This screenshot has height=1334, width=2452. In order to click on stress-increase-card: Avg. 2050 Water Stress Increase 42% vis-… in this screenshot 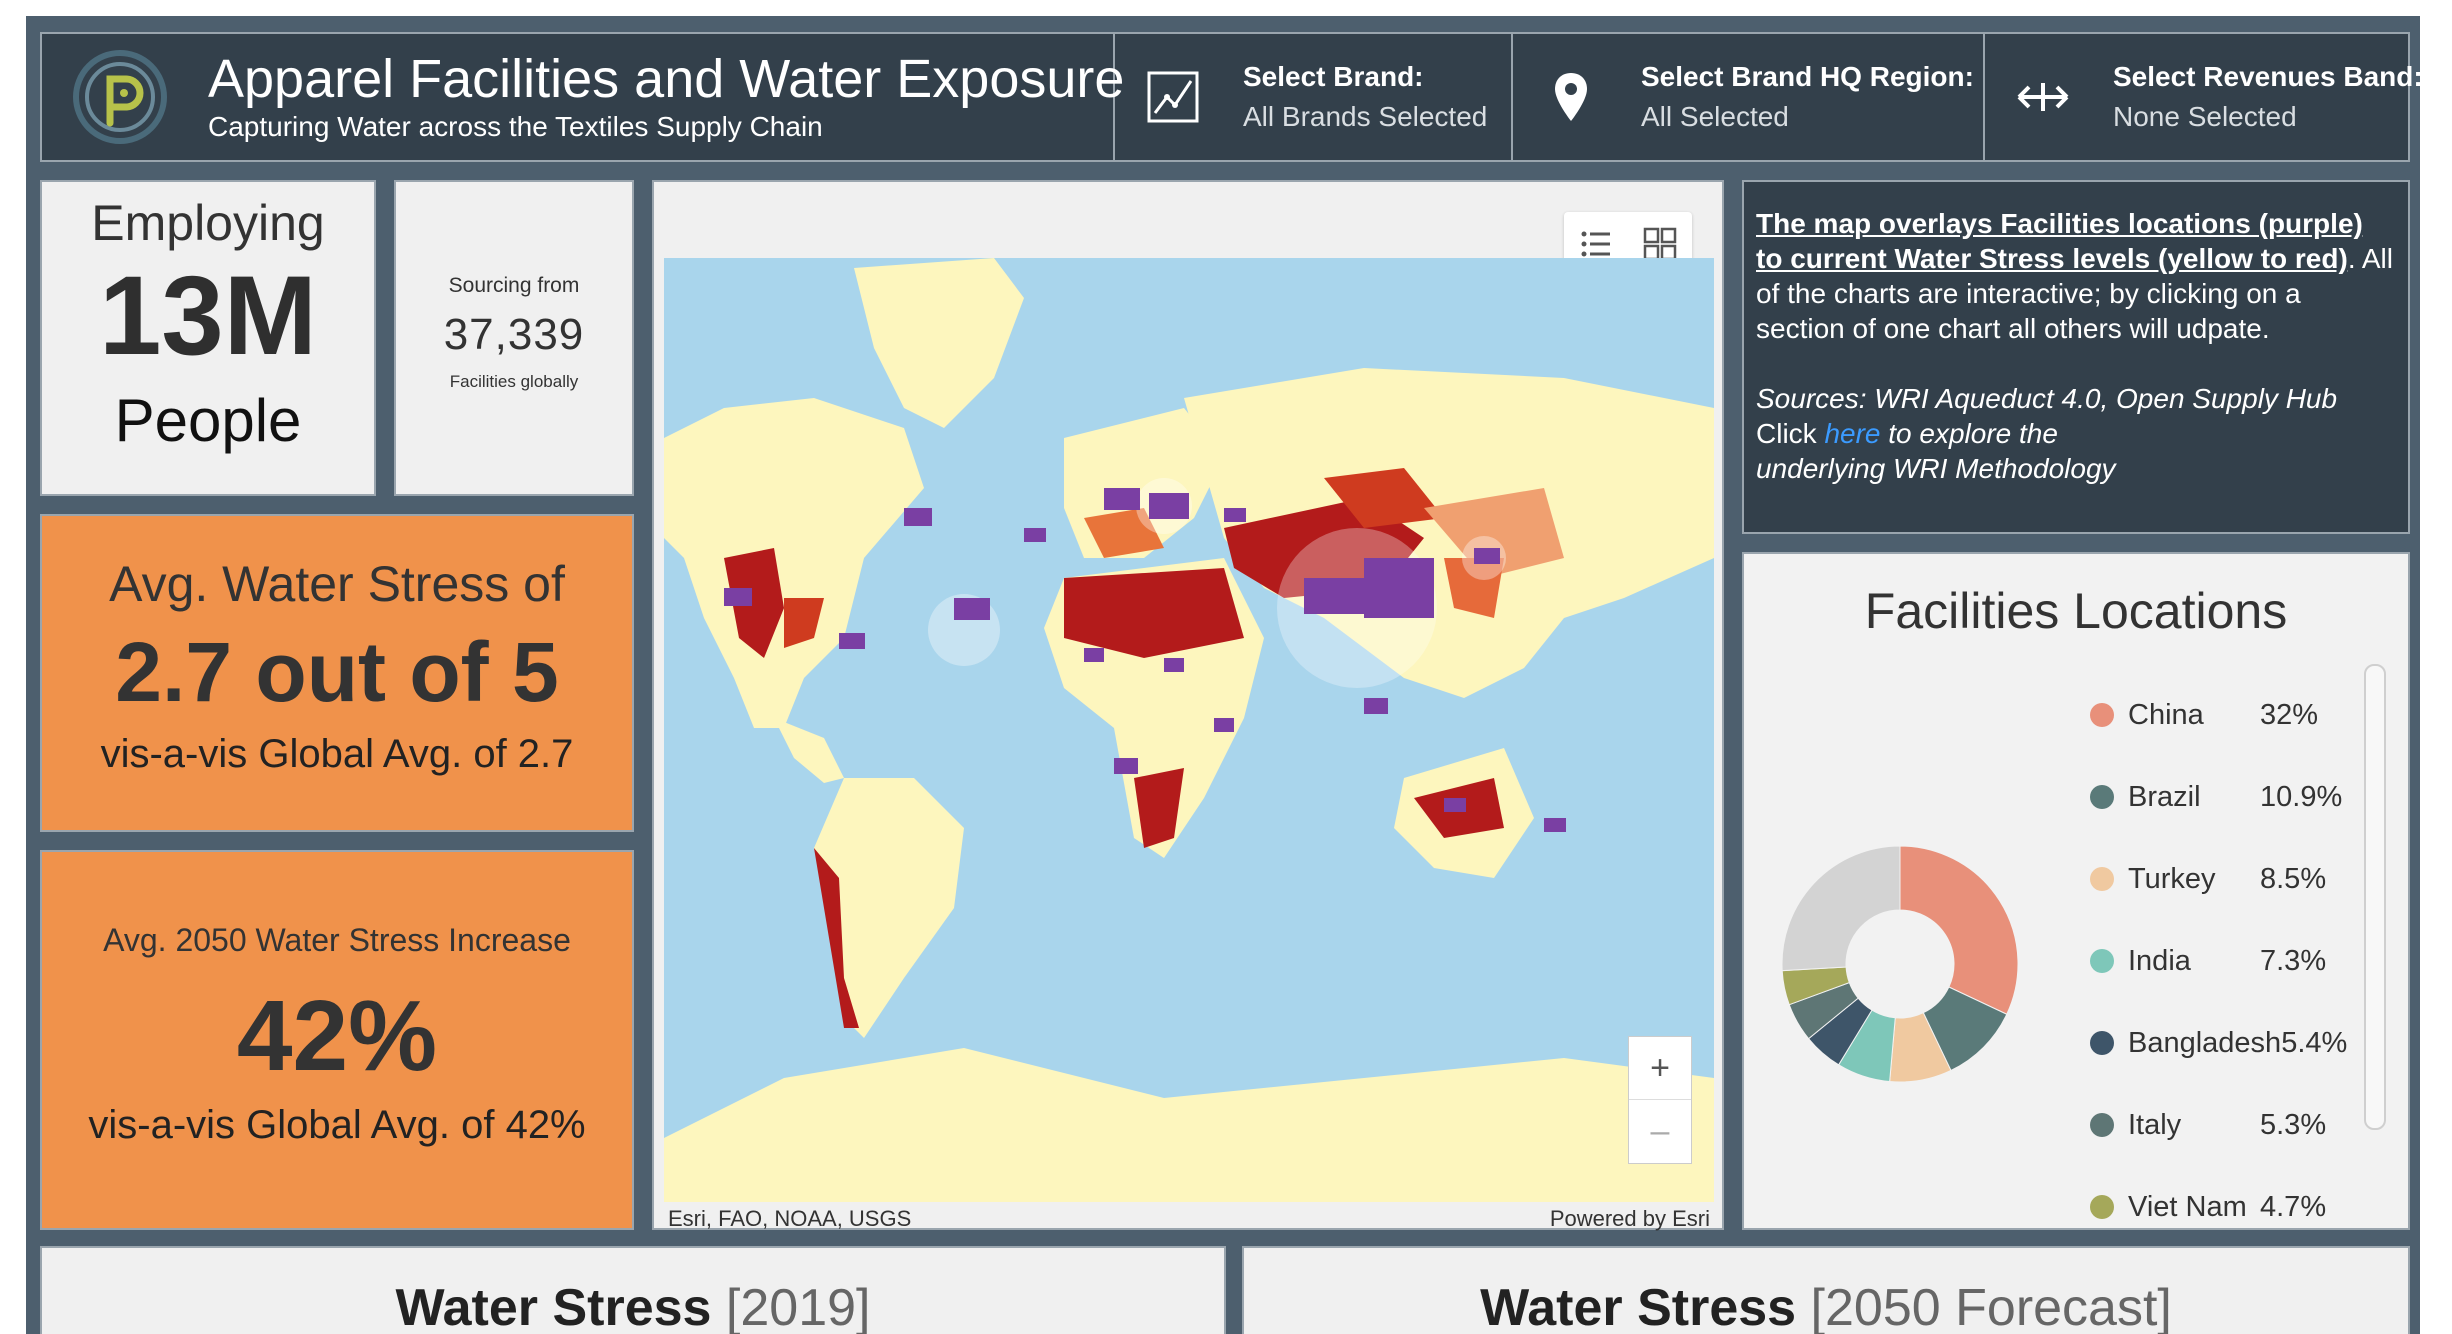, I will do `click(337, 1040)`.